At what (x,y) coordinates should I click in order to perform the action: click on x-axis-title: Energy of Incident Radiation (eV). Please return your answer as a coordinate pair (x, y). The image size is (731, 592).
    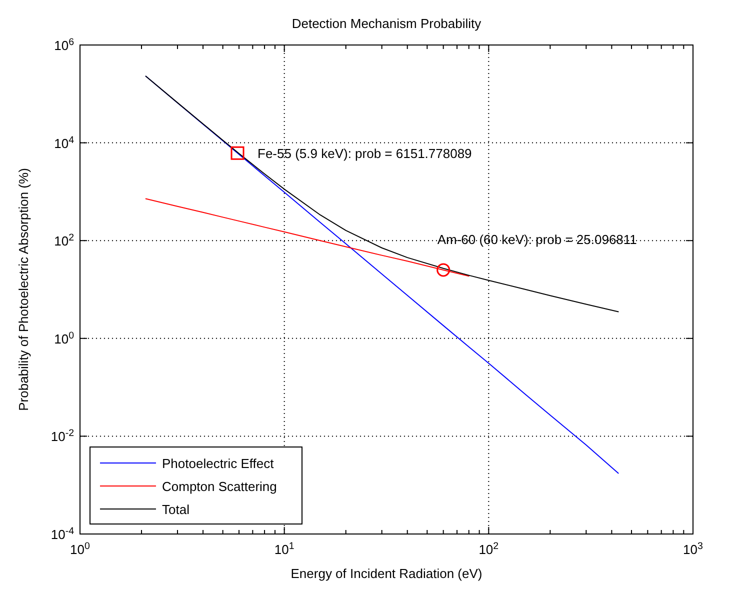
    Looking at the image, I should click on (386, 573).